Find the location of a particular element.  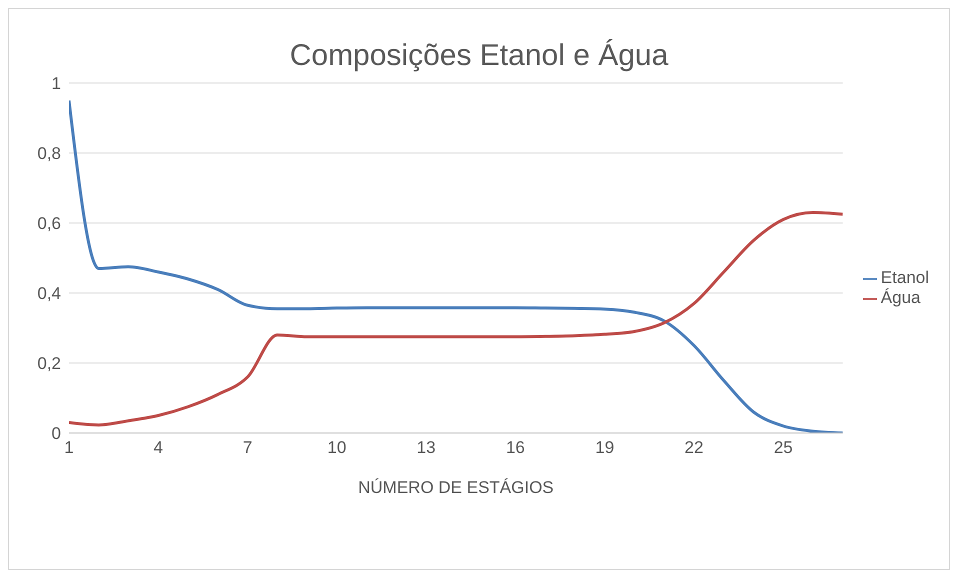

x-tick-label: 13 is located at coordinates (426, 448).